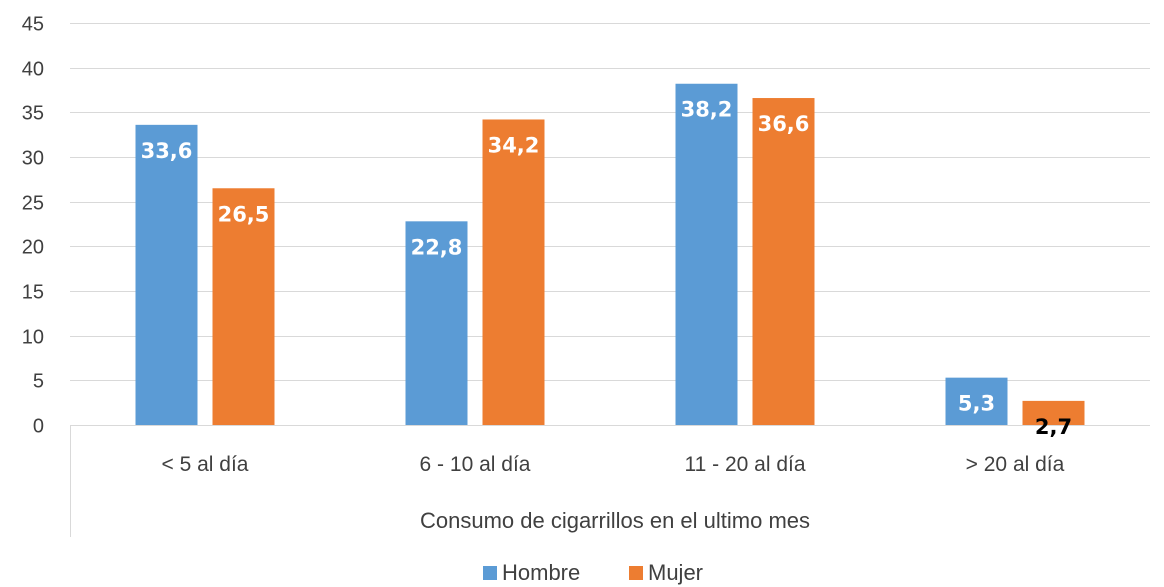  Describe the element at coordinates (675, 572) in the screenshot. I see `legend-label: Mujer` at that location.